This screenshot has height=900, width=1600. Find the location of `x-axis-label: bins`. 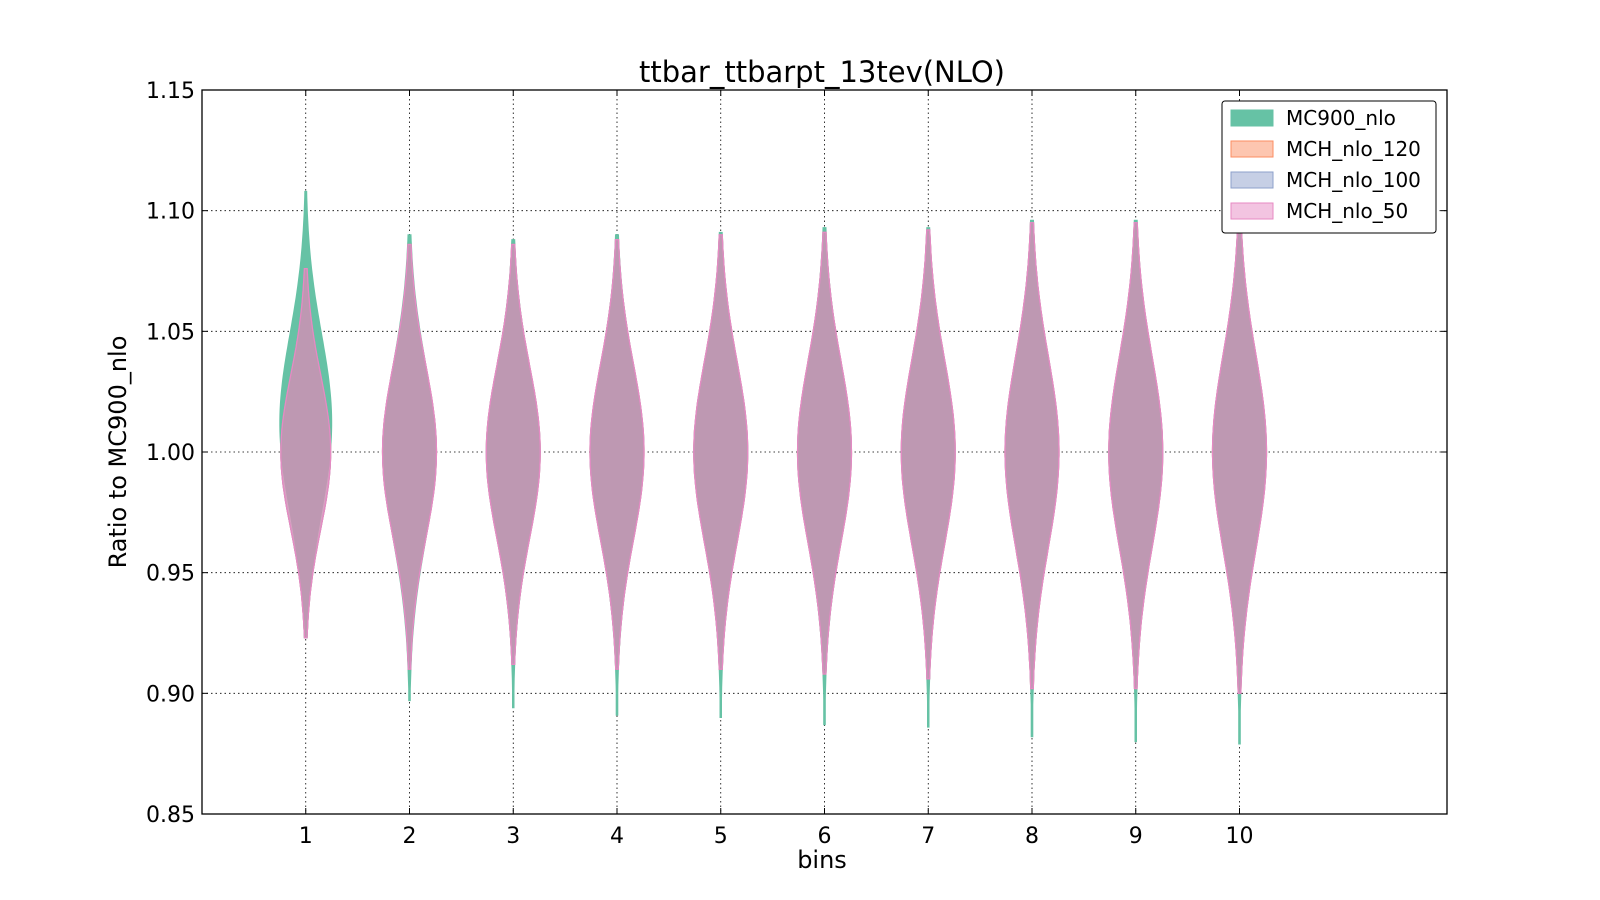

x-axis-label: bins is located at coordinates (822, 860).